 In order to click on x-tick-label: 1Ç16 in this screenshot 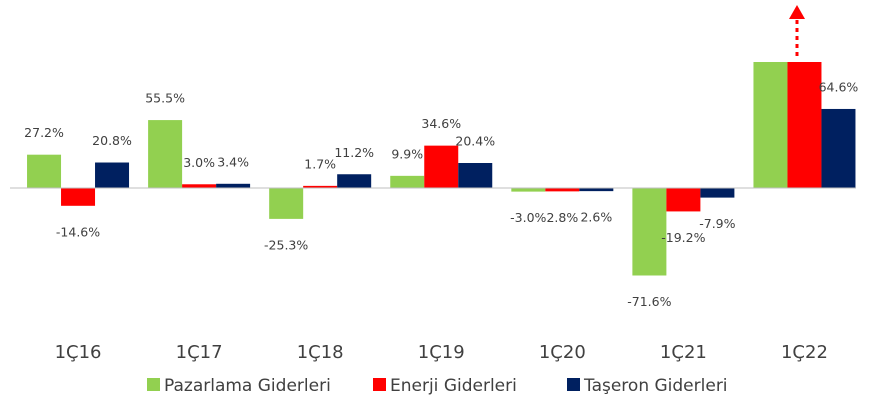, I will do `click(78, 352)`.